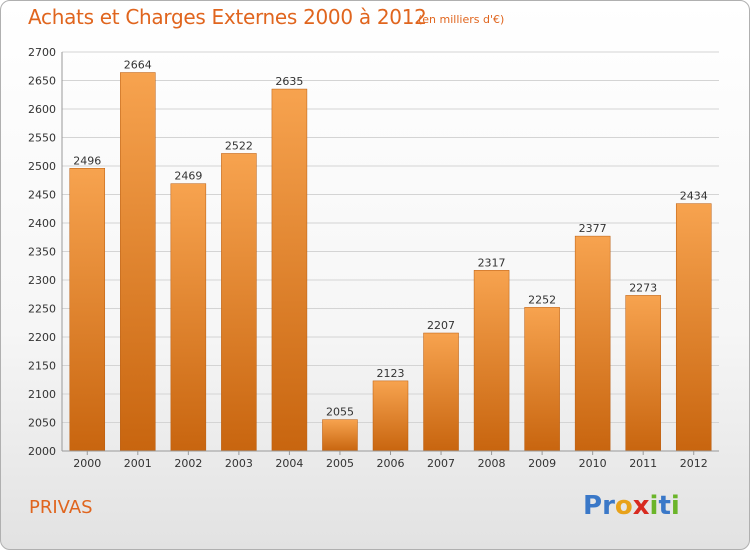 The width and height of the screenshot is (750, 550). What do you see at coordinates (643, 287) in the screenshot?
I see `value-label-2011: 2273` at bounding box center [643, 287].